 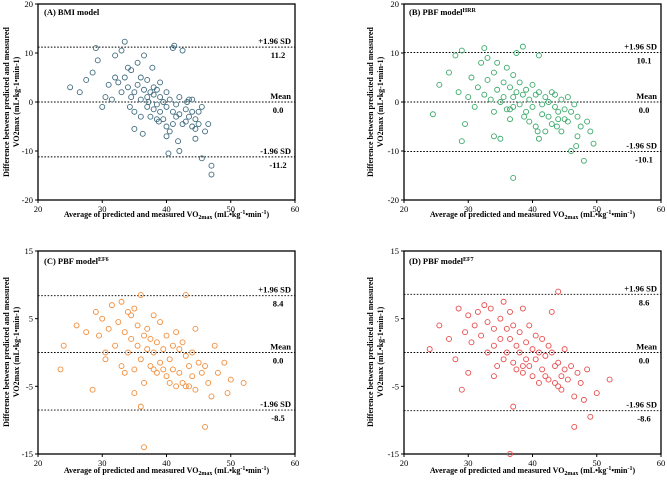 What do you see at coordinates (532, 103) in the screenshot?
I see `panel-b-reference-lines: +1.96 SD 10.1 Mean 0.0 -1.96 SD -10.1` at bounding box center [532, 103].